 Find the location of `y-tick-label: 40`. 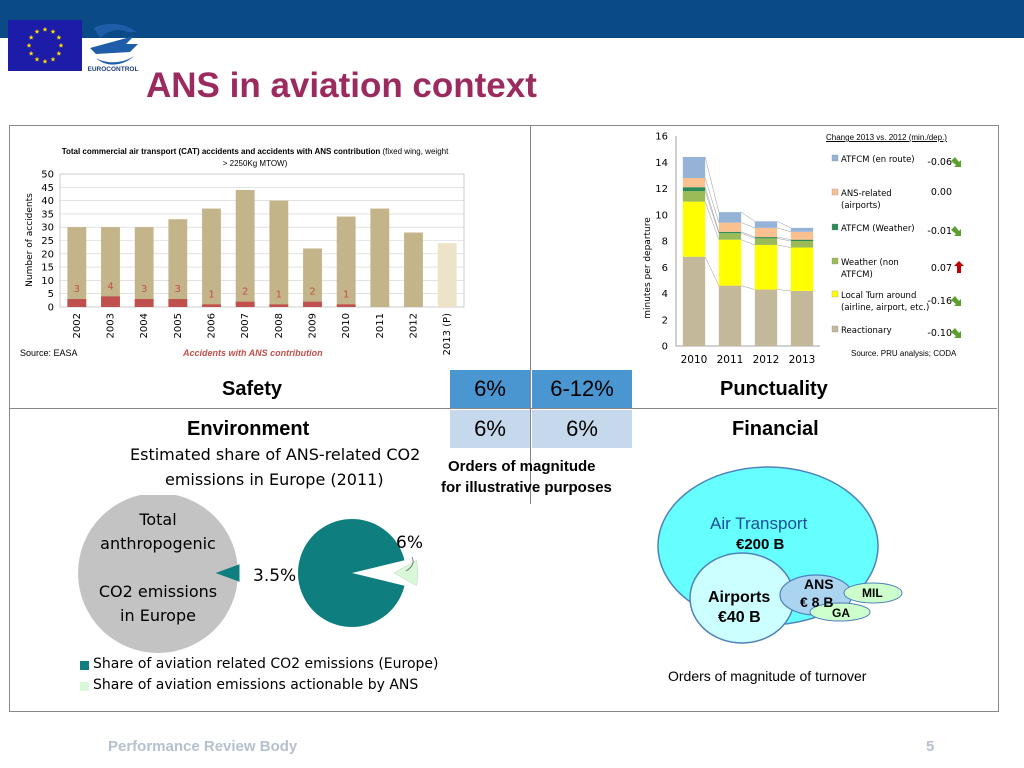

y-tick-label: 40 is located at coordinates (47, 201).